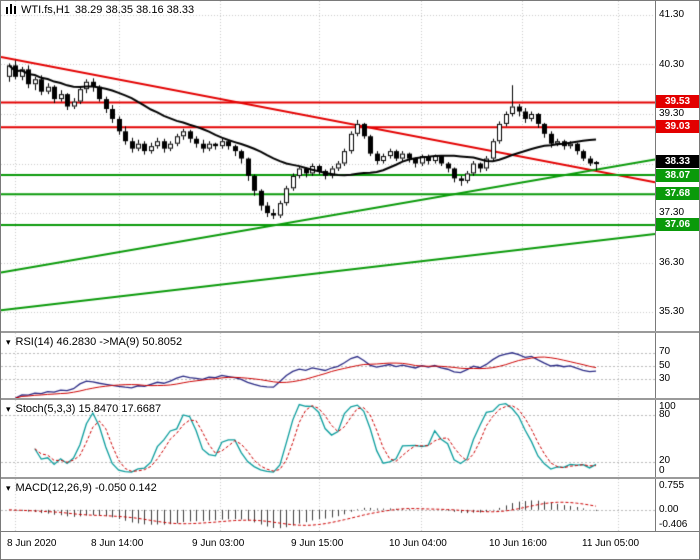  I want to click on price-axis-label: 41.30, so click(672, 14).